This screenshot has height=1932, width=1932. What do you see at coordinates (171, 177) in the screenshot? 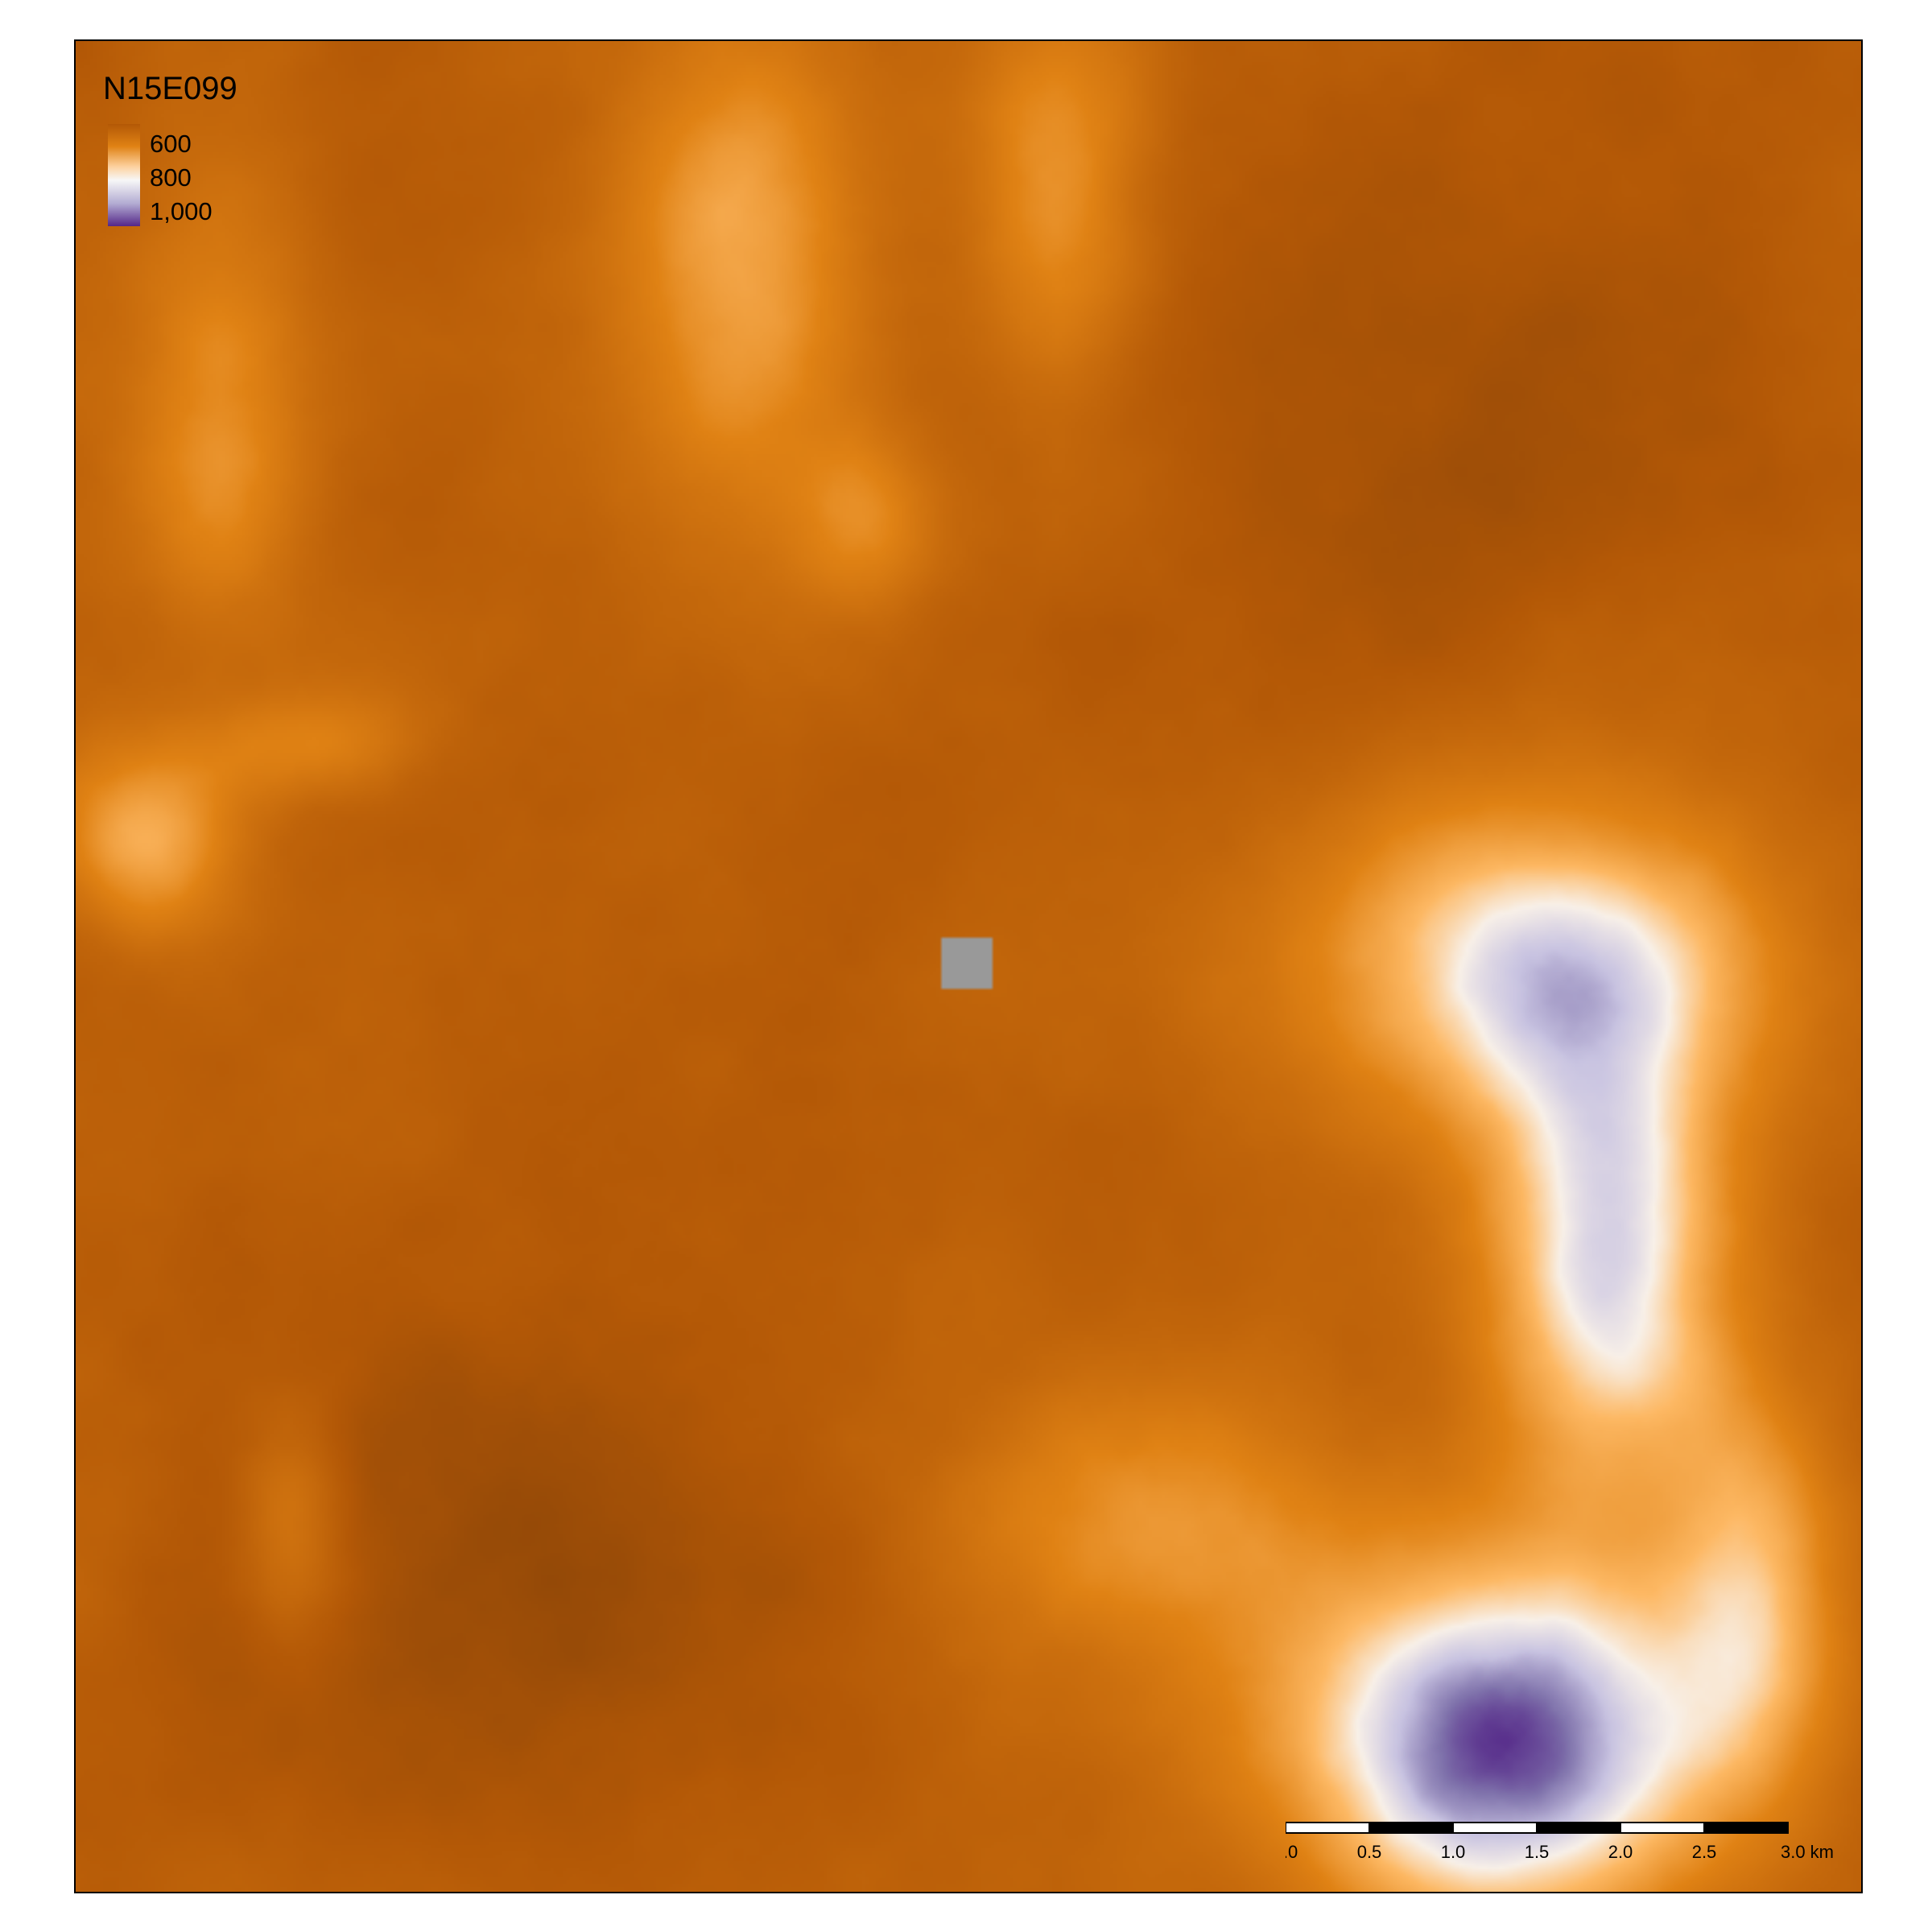
I see `legend-label-800: 800` at bounding box center [171, 177].